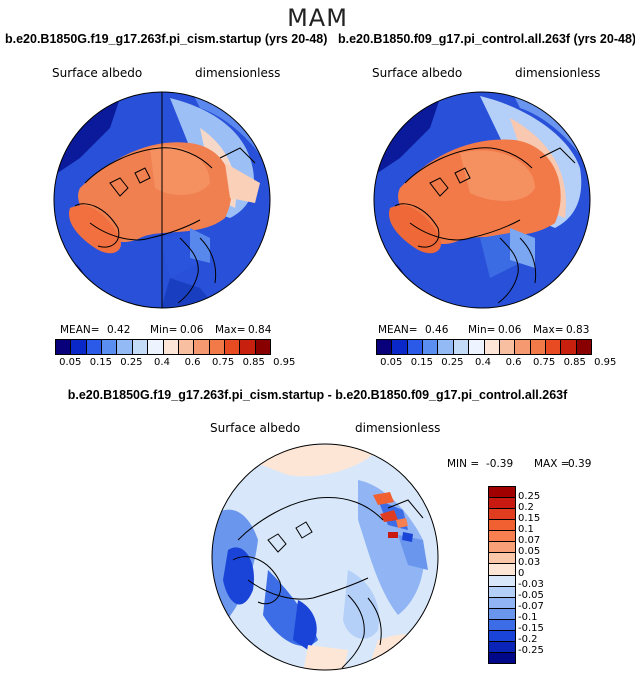 The image size is (635, 674). What do you see at coordinates (255, 428) in the screenshot?
I see `diff-field-label: Surface albedo` at bounding box center [255, 428].